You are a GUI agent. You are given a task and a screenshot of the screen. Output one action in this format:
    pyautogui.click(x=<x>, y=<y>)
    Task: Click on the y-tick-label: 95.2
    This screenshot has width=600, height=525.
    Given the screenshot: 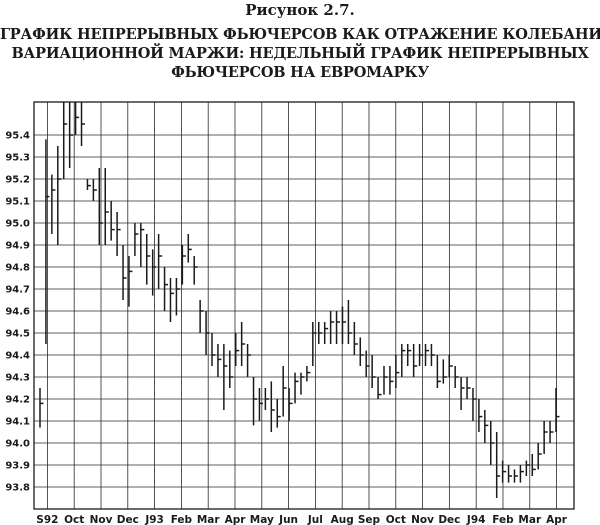 What is the action you would take?
    pyautogui.click(x=17, y=180)
    